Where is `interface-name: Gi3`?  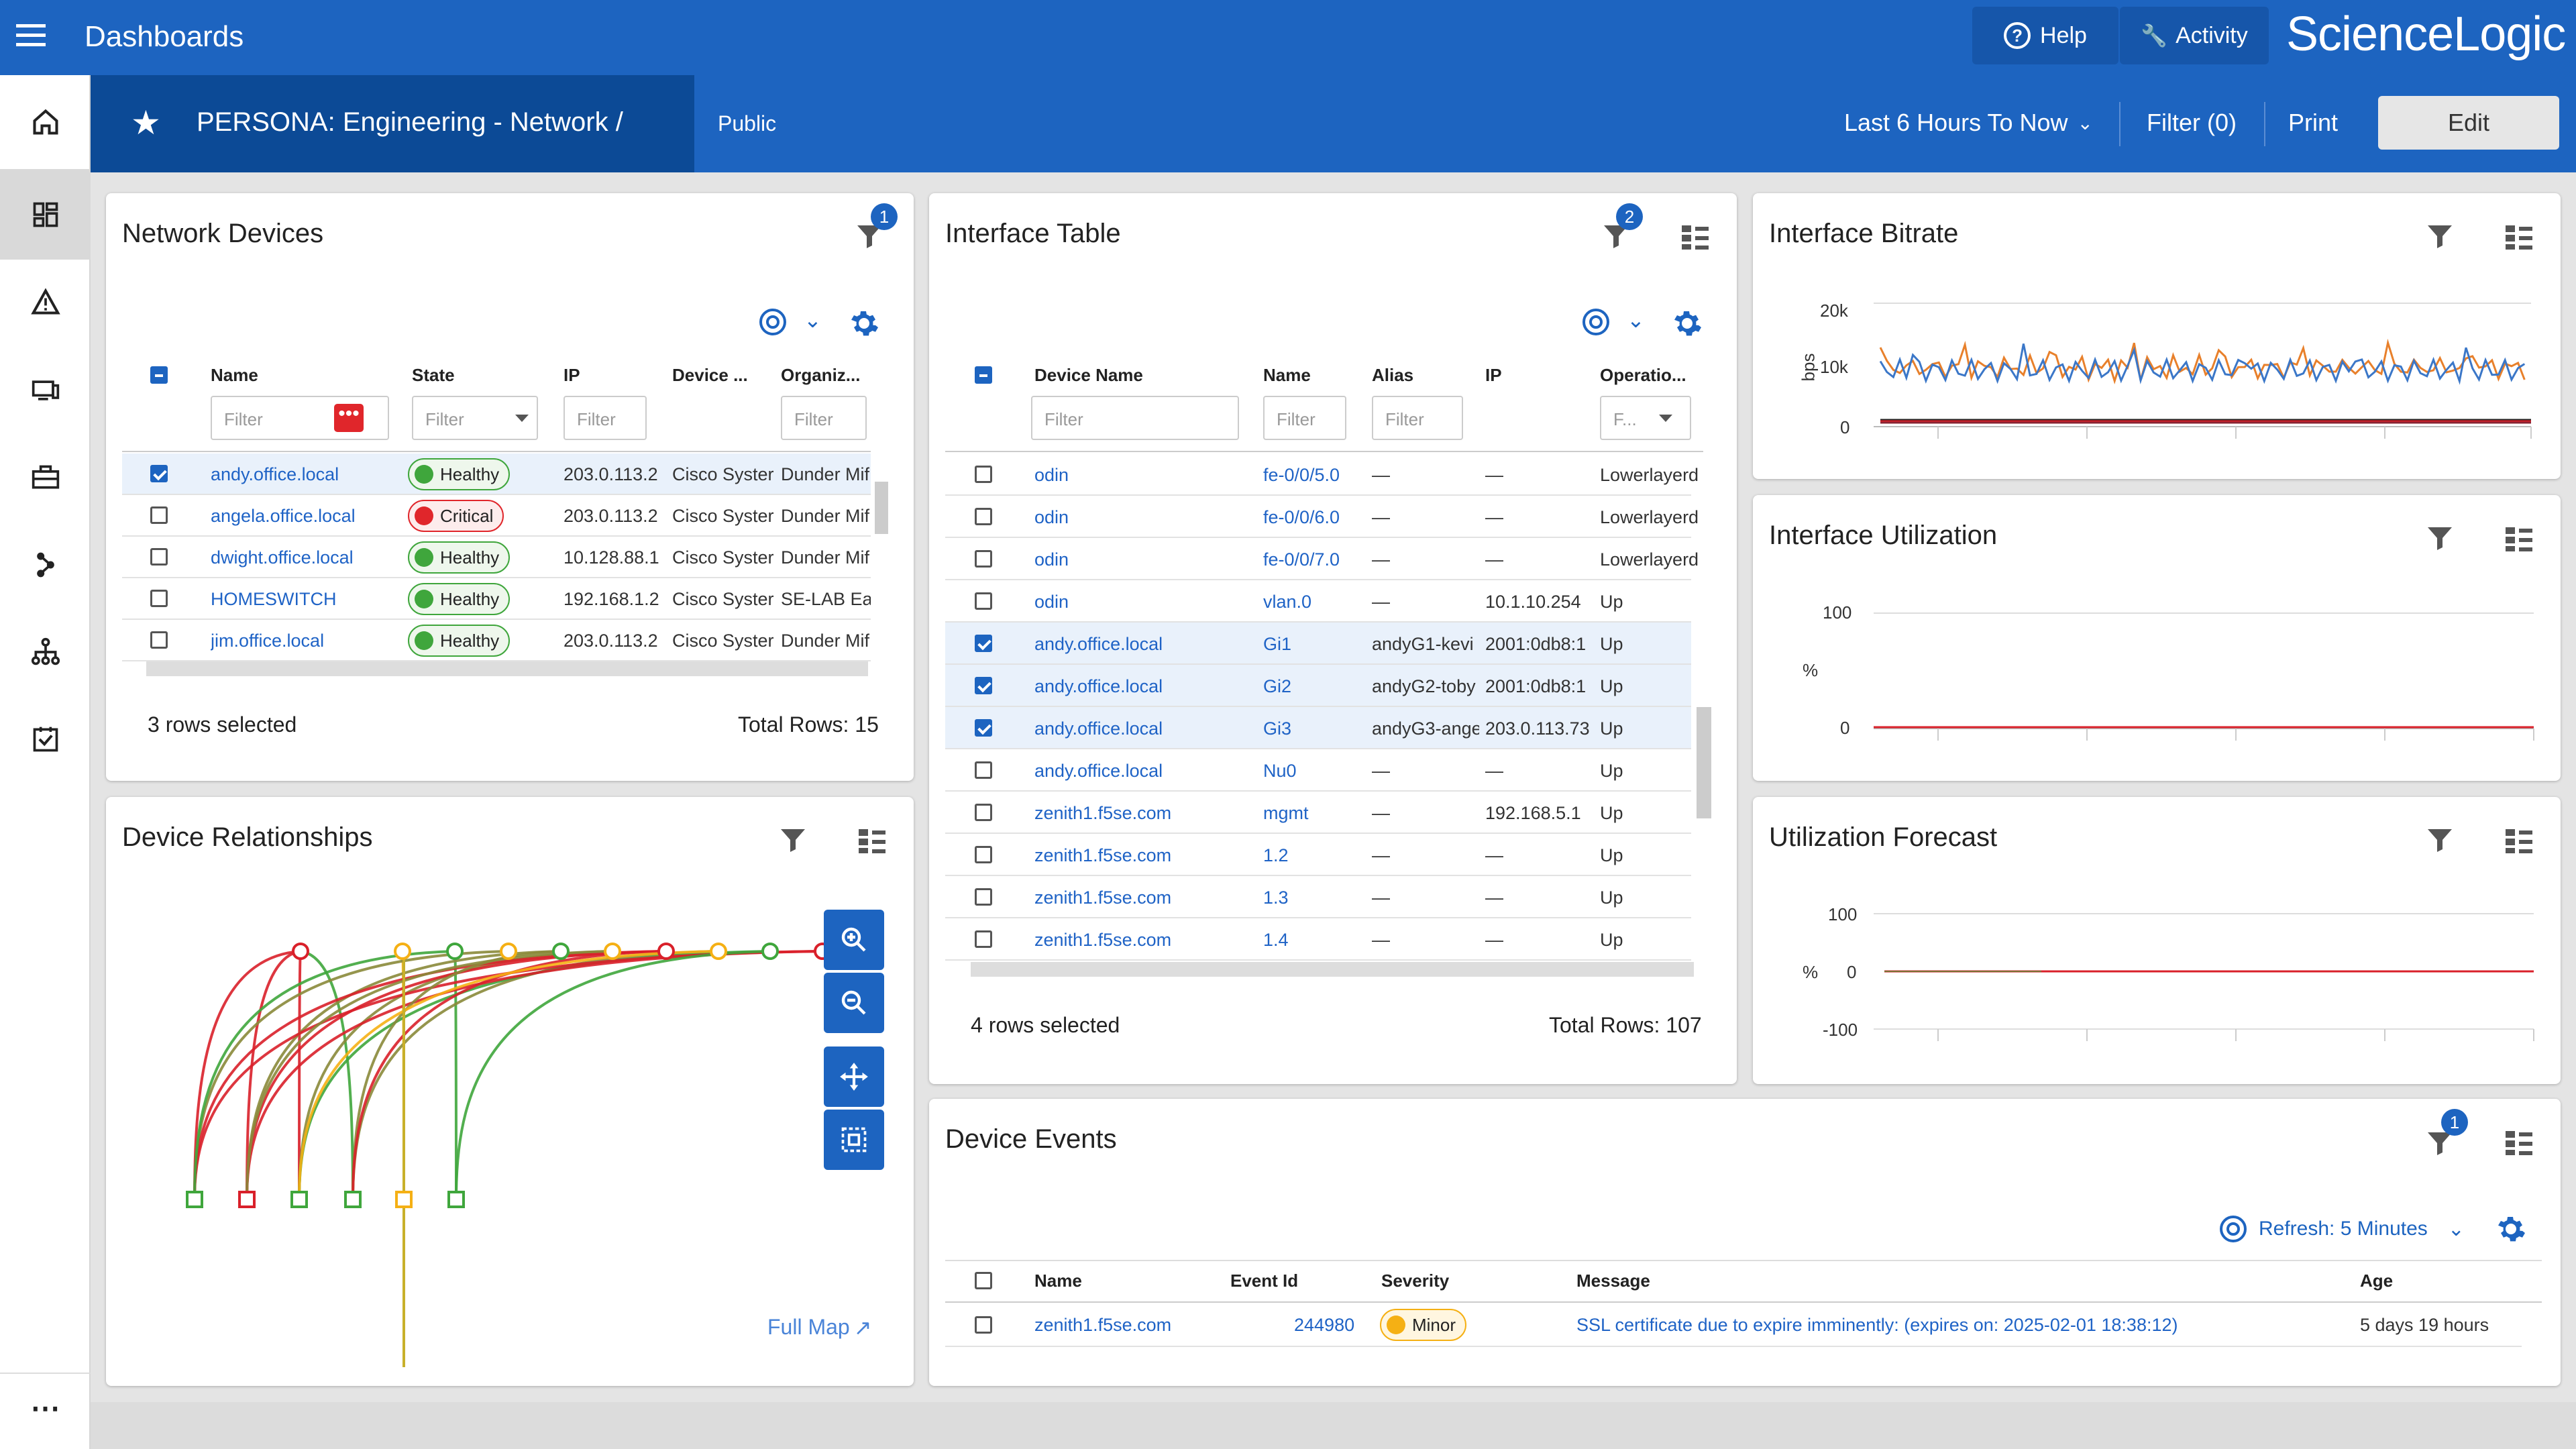 interface-name: Gi3 is located at coordinates (1277, 728).